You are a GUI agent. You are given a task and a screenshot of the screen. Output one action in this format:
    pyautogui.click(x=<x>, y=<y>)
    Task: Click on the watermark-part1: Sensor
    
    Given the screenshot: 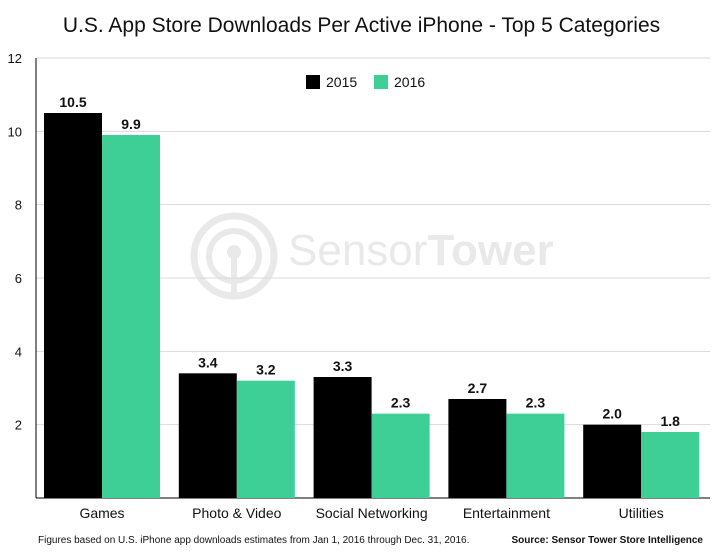 What is the action you would take?
    pyautogui.click(x=358, y=250)
    